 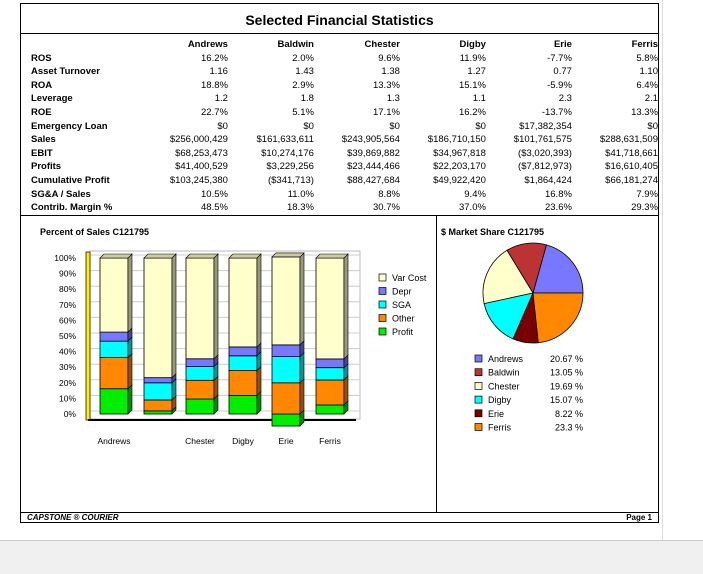 I want to click on cell-value: 7.9%, so click(x=647, y=194).